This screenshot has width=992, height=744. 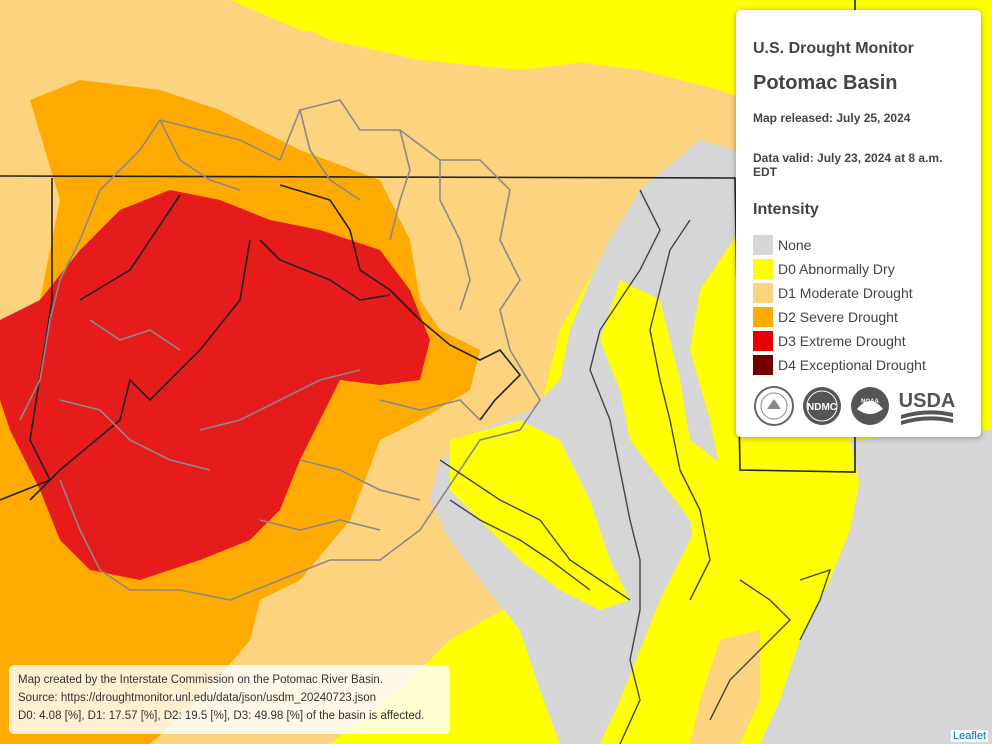 I want to click on data-valid-date: Data valid: July 23, 2024 at 8 a.m. EDT, so click(x=848, y=165).